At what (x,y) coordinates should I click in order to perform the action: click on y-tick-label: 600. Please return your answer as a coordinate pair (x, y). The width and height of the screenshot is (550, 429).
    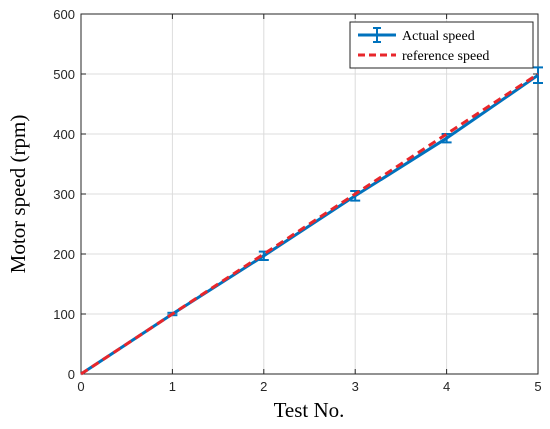
    Looking at the image, I should click on (64, 14).